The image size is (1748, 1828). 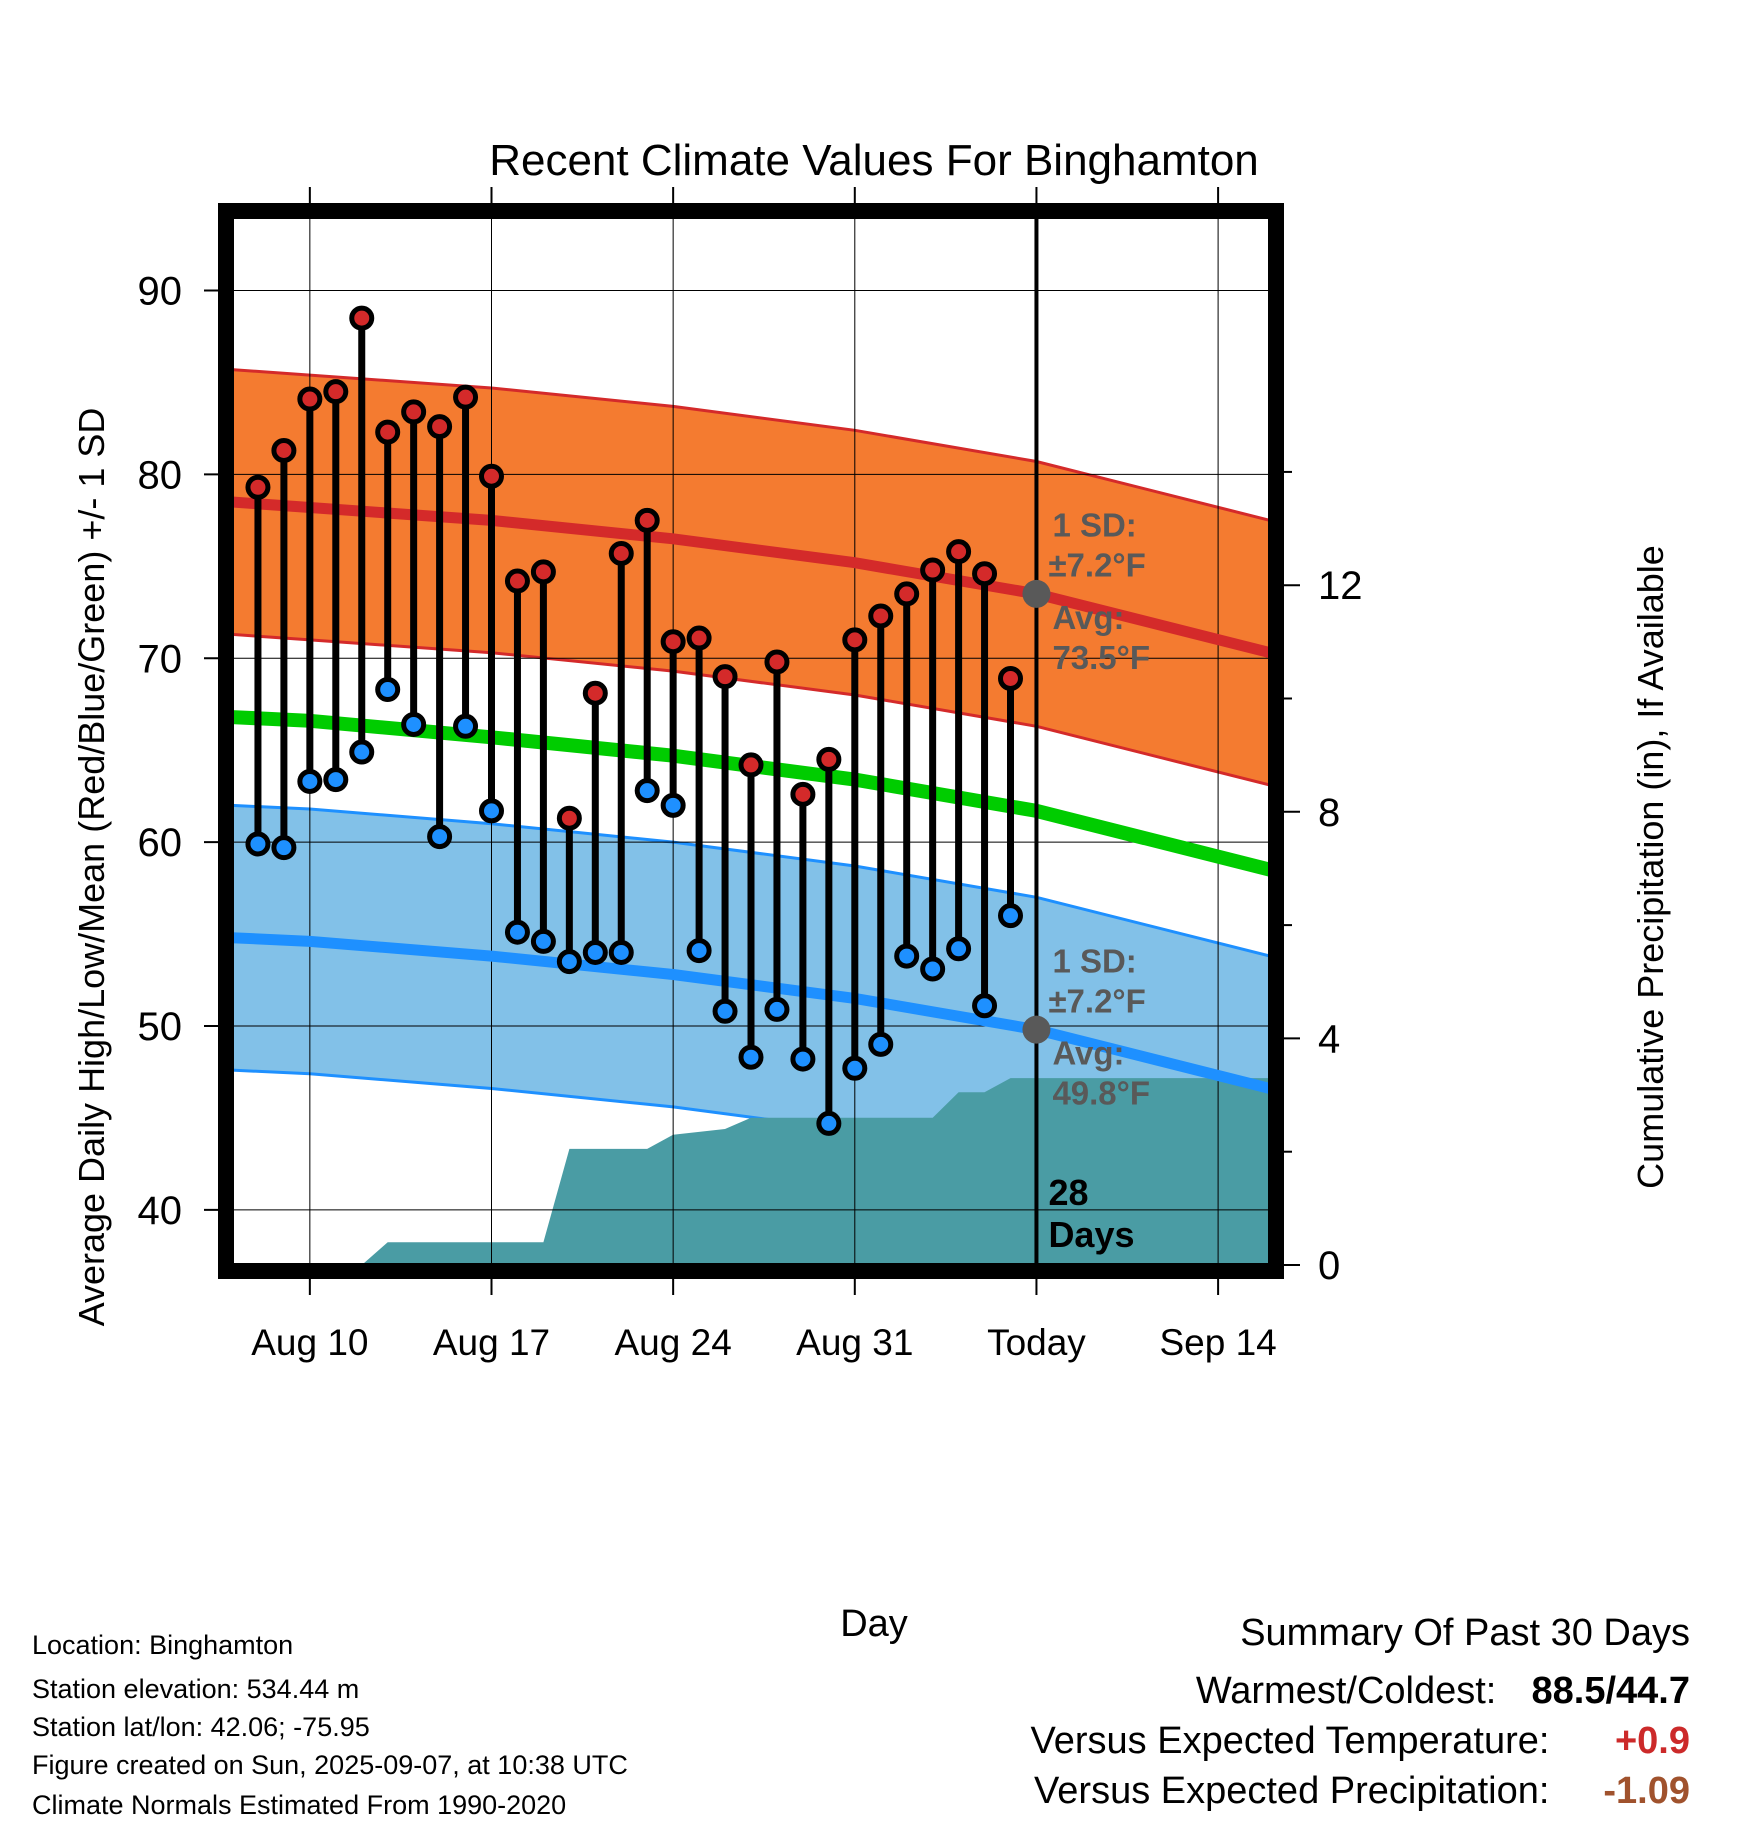 I want to click on y-tick-label: 80, so click(x=160, y=475).